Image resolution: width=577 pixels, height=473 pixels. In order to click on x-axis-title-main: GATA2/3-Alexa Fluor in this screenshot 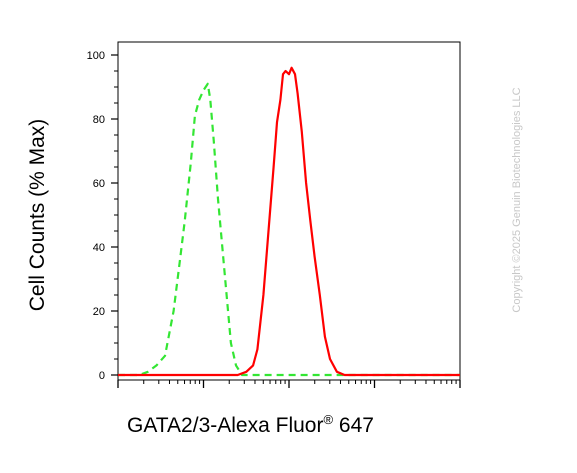, I will do `click(225, 425)`.